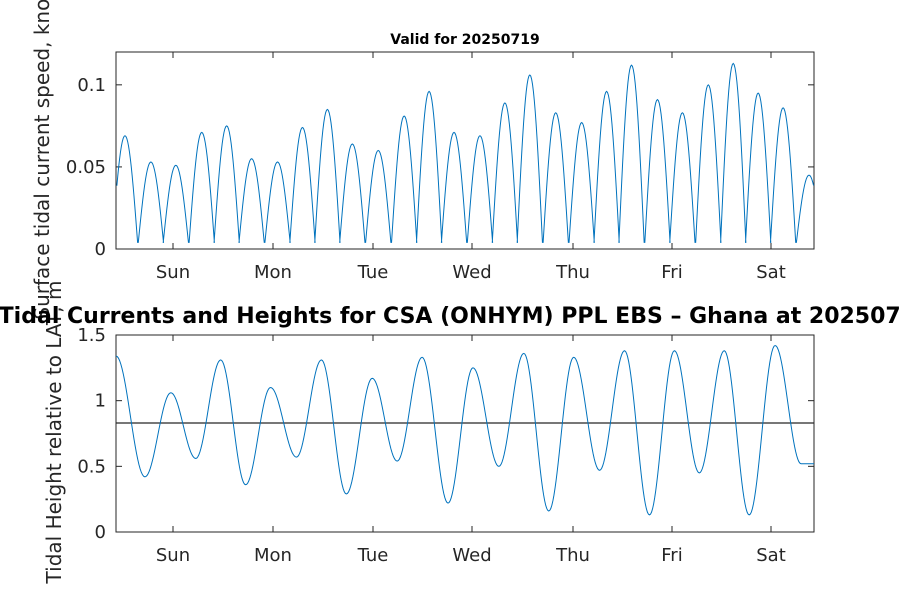 The height and width of the screenshot is (600, 900). Describe the element at coordinates (91, 466) in the screenshot. I see `bottom-ytick-label: 0.5` at that location.